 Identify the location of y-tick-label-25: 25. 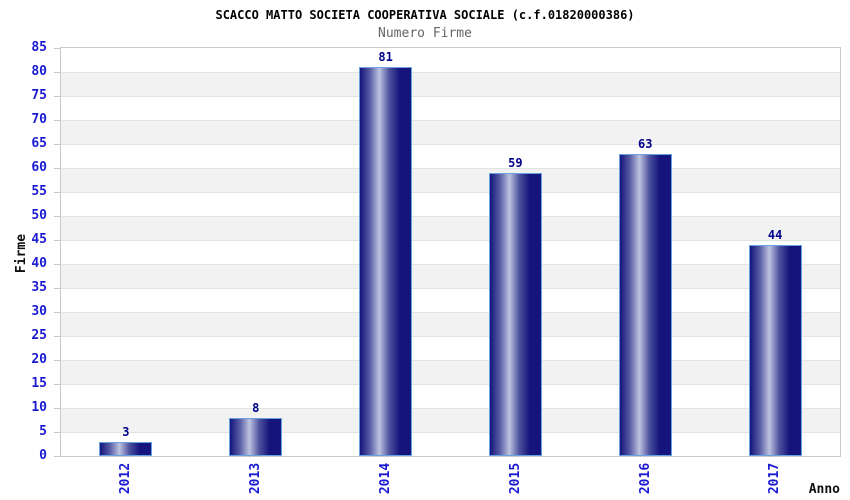
(39, 335).